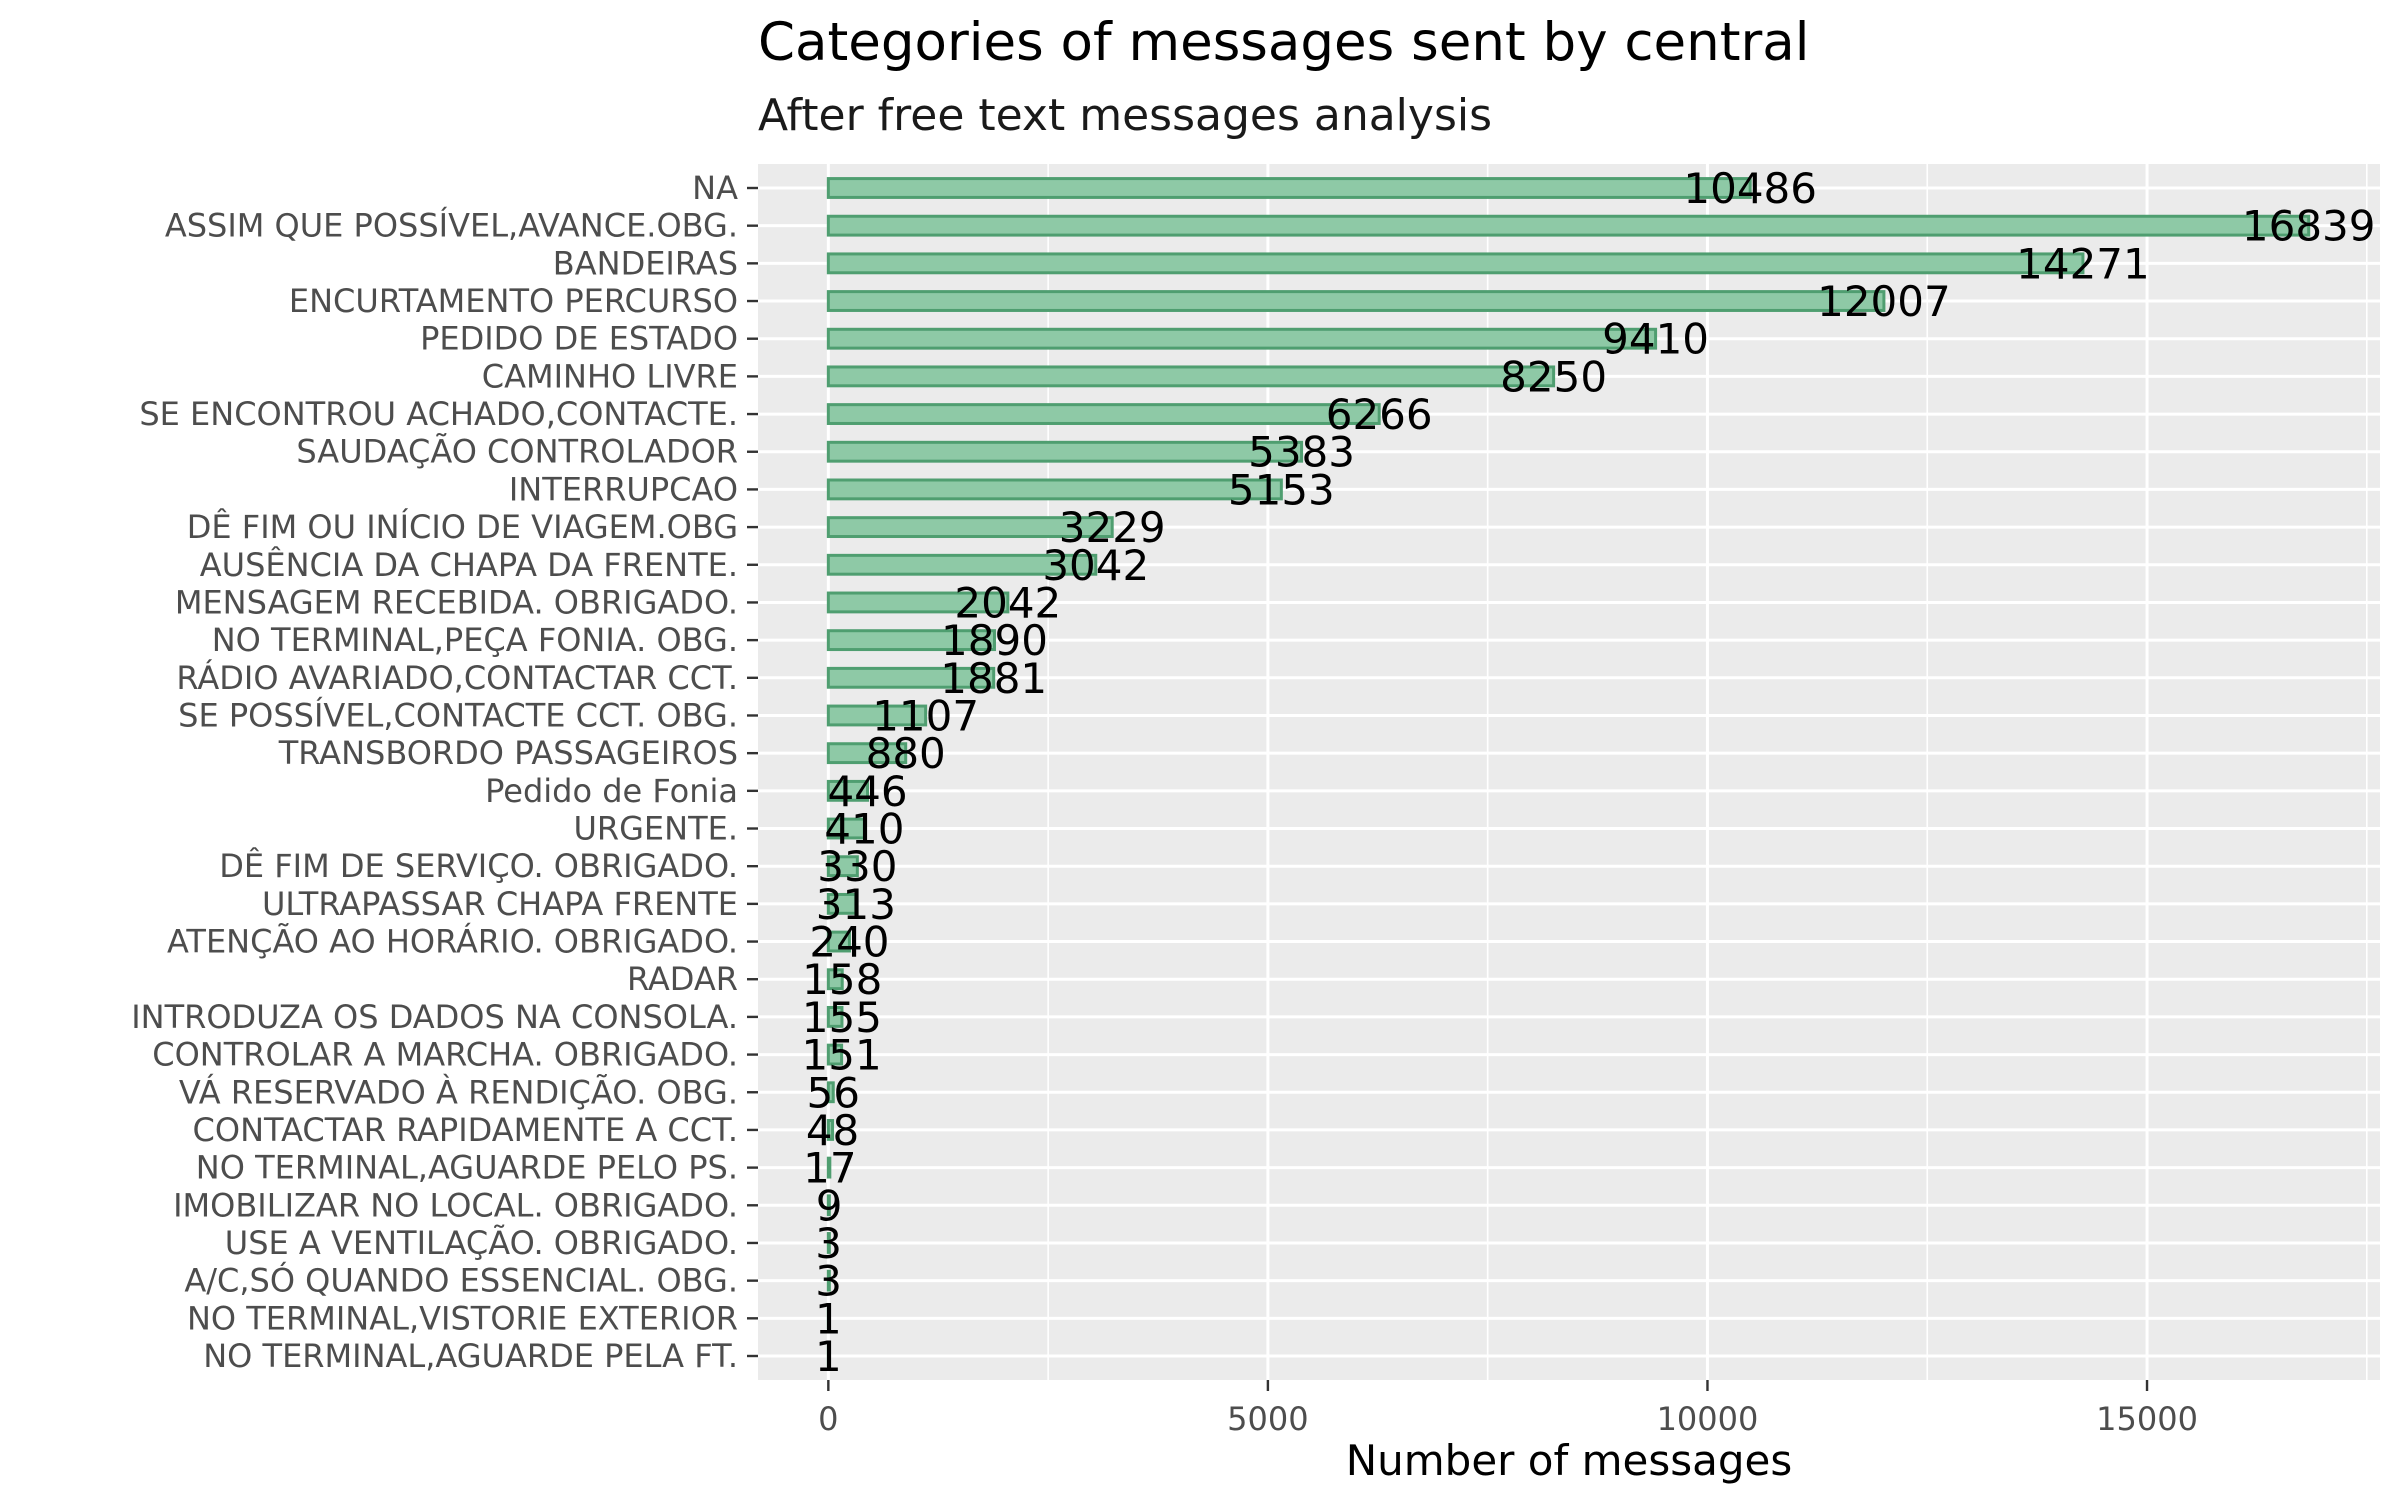  What do you see at coordinates (478, 866) in the screenshot?
I see `category-label: DÊ FIM DE SERVIÇO. OBRIGADO.` at bounding box center [478, 866].